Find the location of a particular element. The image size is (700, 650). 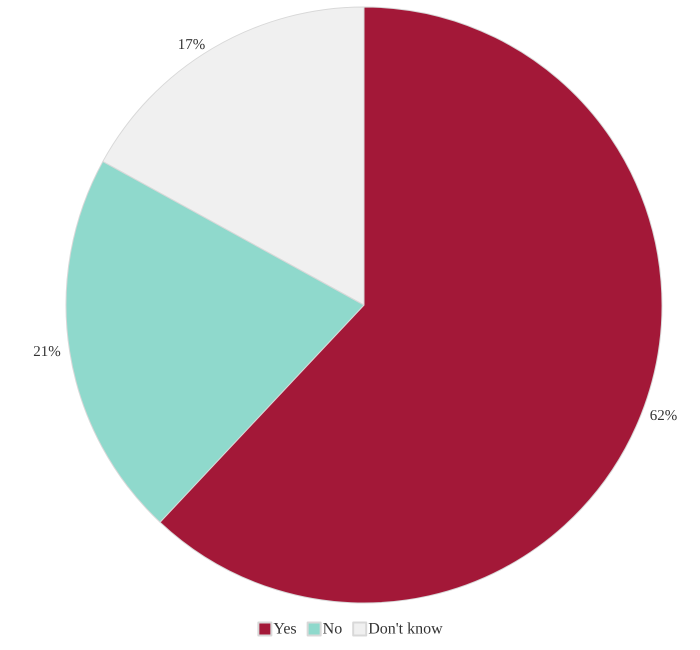

data-label: 21% is located at coordinates (47, 352).